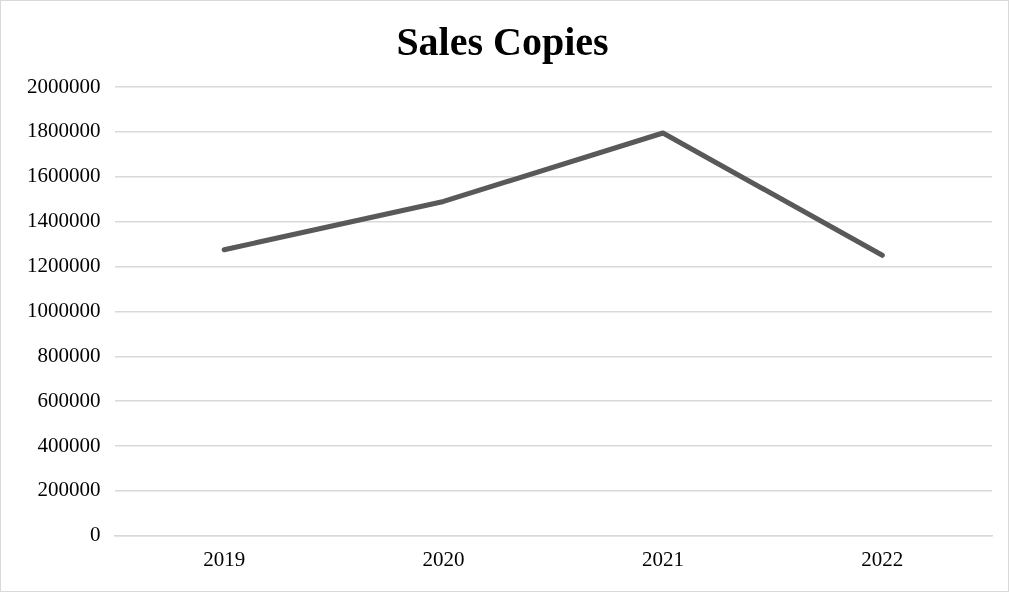 Image resolution: width=1009 pixels, height=592 pixels. Describe the element at coordinates (64, 220) in the screenshot. I see `y-tick-label: 1400000` at that location.